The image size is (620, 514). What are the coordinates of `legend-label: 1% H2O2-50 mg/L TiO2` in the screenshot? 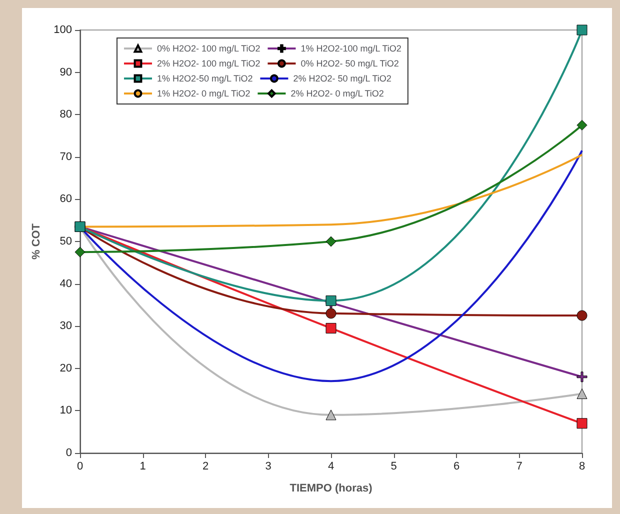 It's located at (205, 79).